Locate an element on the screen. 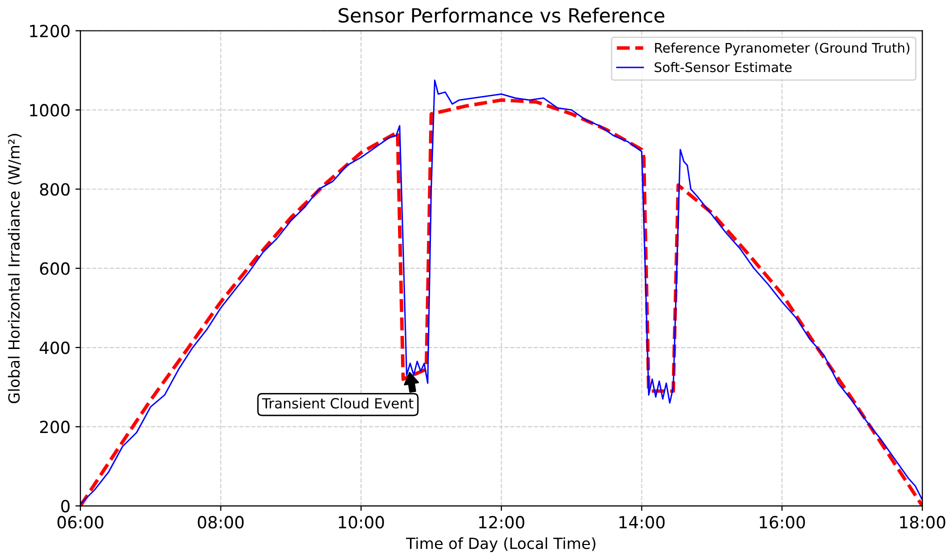 Image resolution: width=946 pixels, height=559 pixels. x-tick-label: 12:00 is located at coordinates (501, 522).